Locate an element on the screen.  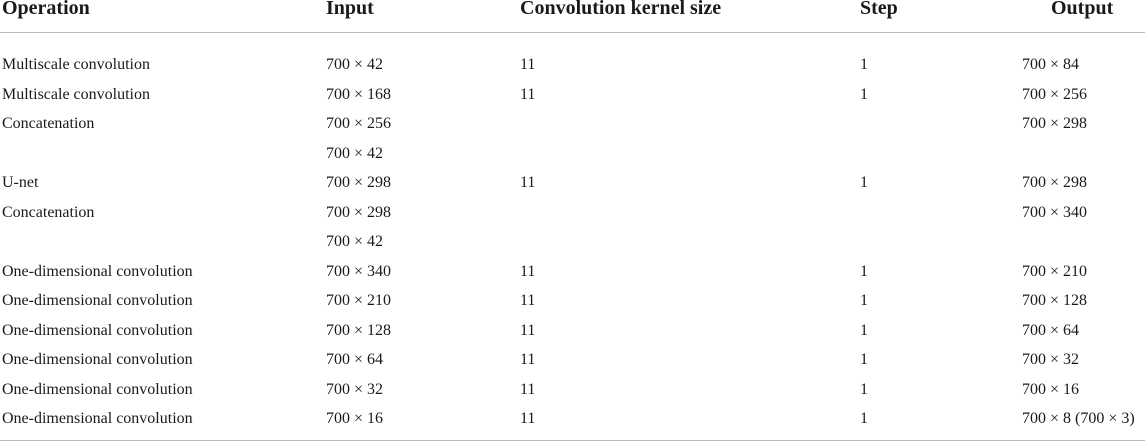
cell-output: 700 × 340 is located at coordinates (1055, 212).